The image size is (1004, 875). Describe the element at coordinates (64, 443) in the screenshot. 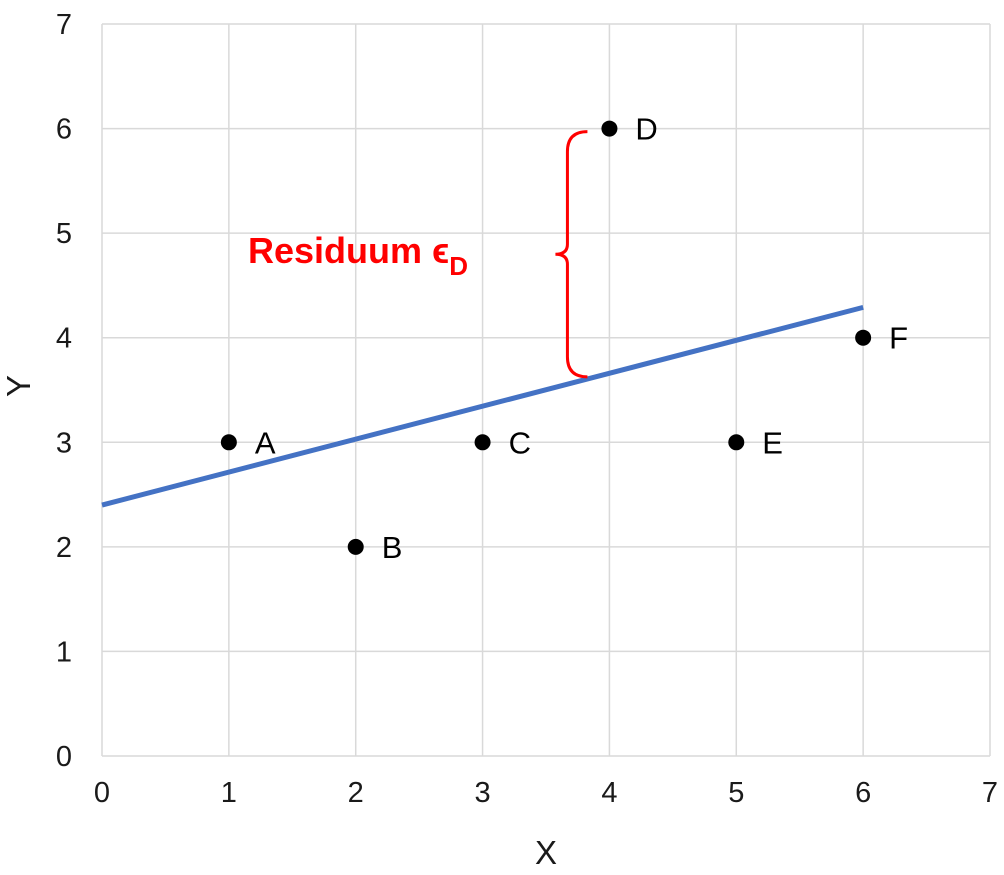

I see `y-tick-label-3: 3` at that location.